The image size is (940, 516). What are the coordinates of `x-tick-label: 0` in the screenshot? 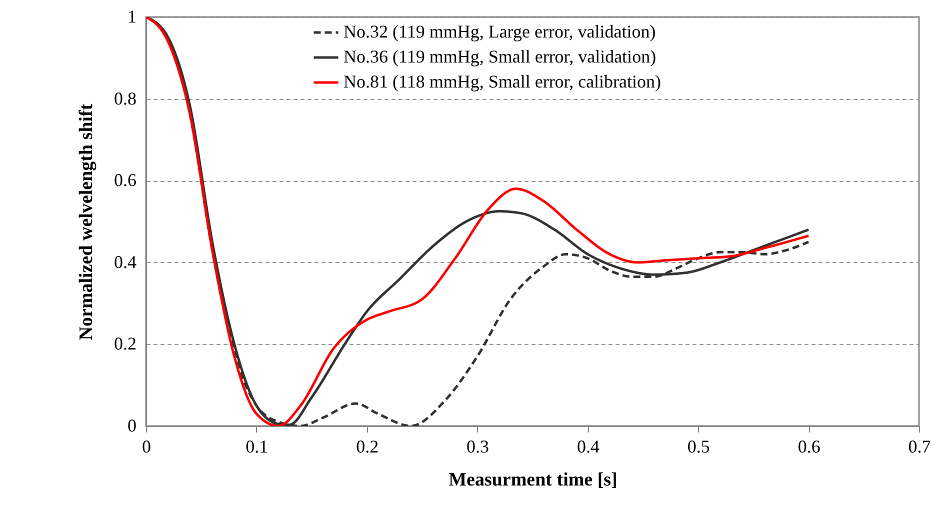 It's located at (146, 446).